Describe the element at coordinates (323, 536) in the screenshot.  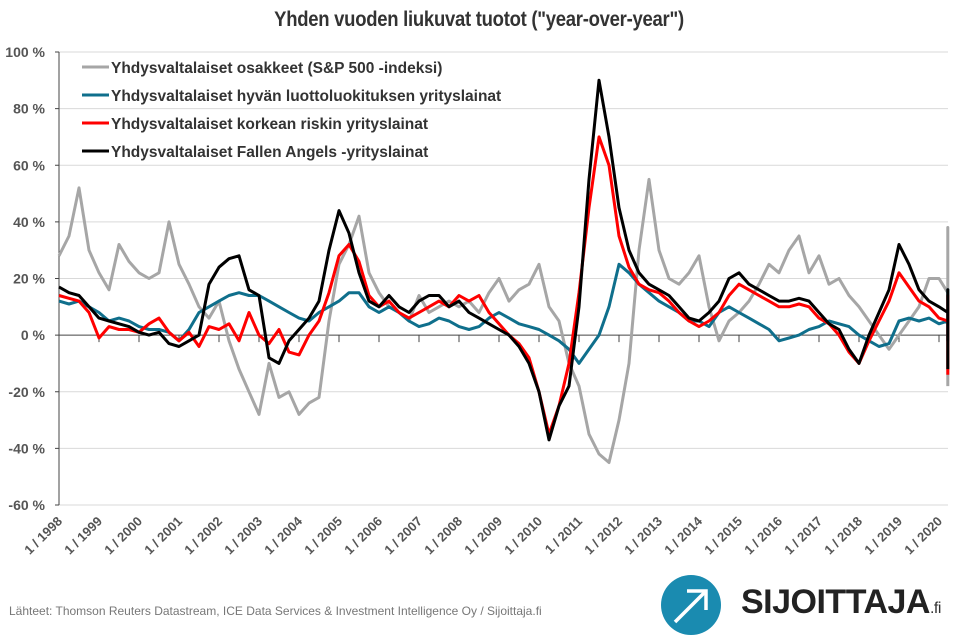
I see `x-tick-label: 1 / 2005` at that location.